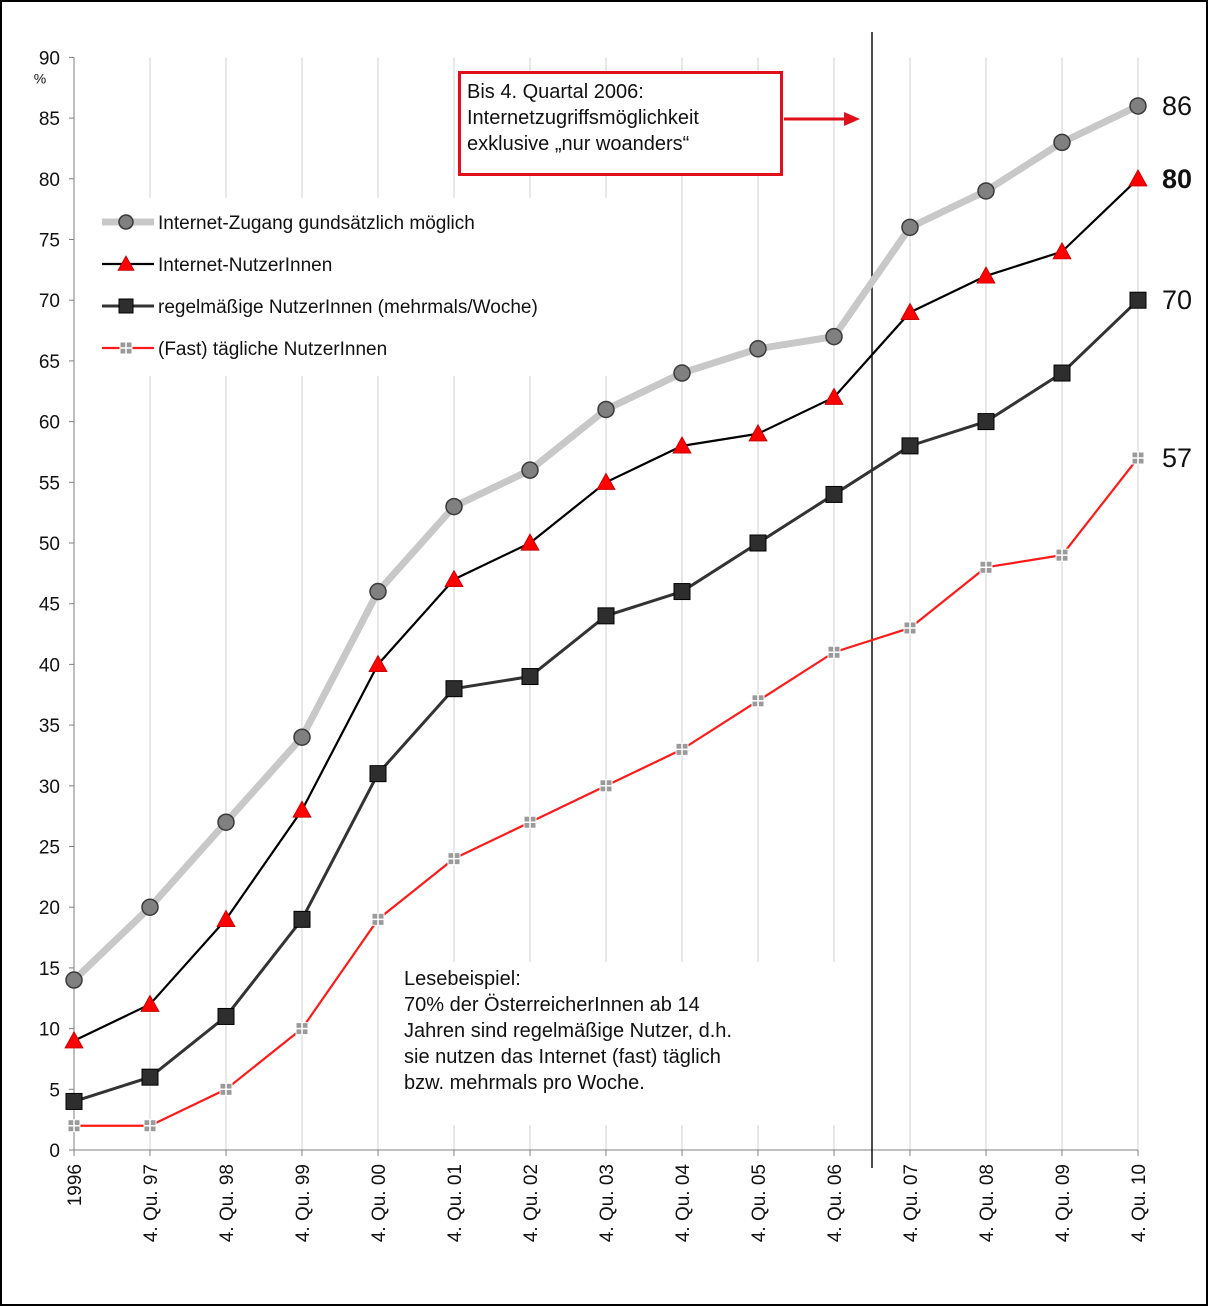 The height and width of the screenshot is (1306, 1208). What do you see at coordinates (524, 1083) in the screenshot?
I see `reading-example-line: bzw. mehrmals pro Woche.` at bounding box center [524, 1083].